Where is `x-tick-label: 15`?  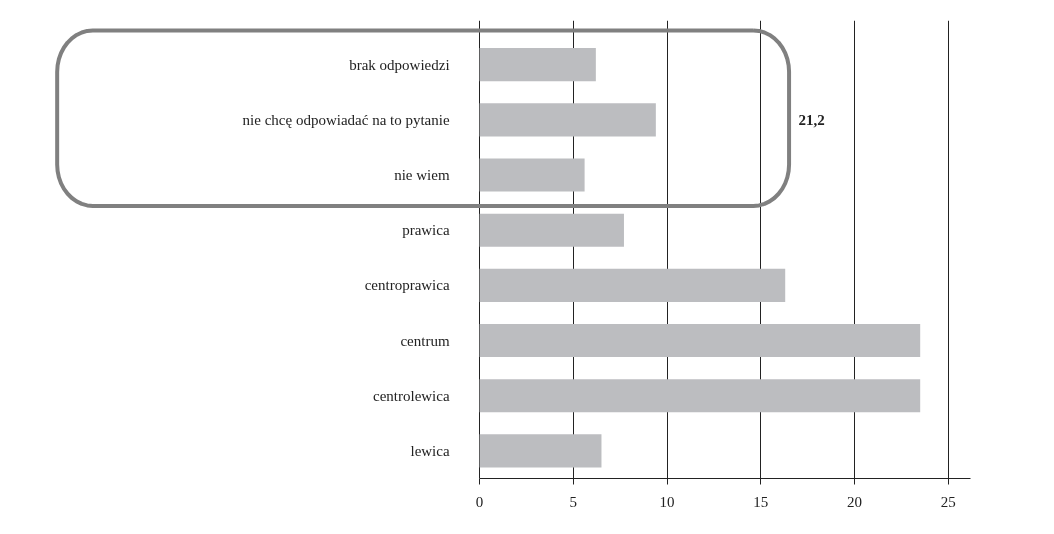 x-tick-label: 15 is located at coordinates (761, 501).